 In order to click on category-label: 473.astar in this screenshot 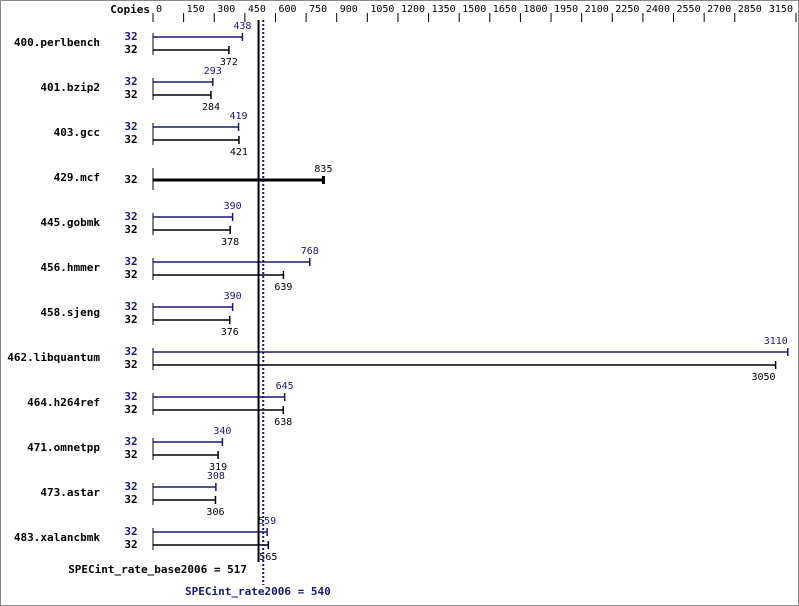, I will do `click(70, 492)`.